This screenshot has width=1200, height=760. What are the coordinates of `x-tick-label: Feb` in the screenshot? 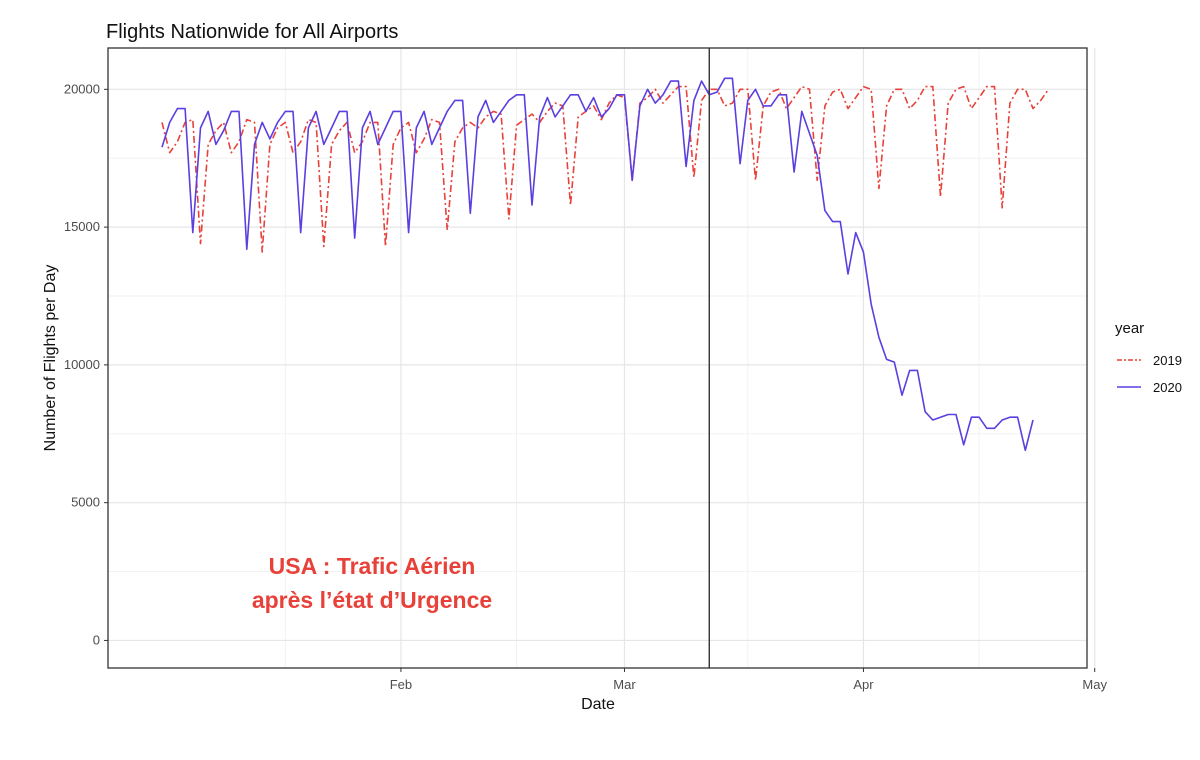 It's located at (401, 684).